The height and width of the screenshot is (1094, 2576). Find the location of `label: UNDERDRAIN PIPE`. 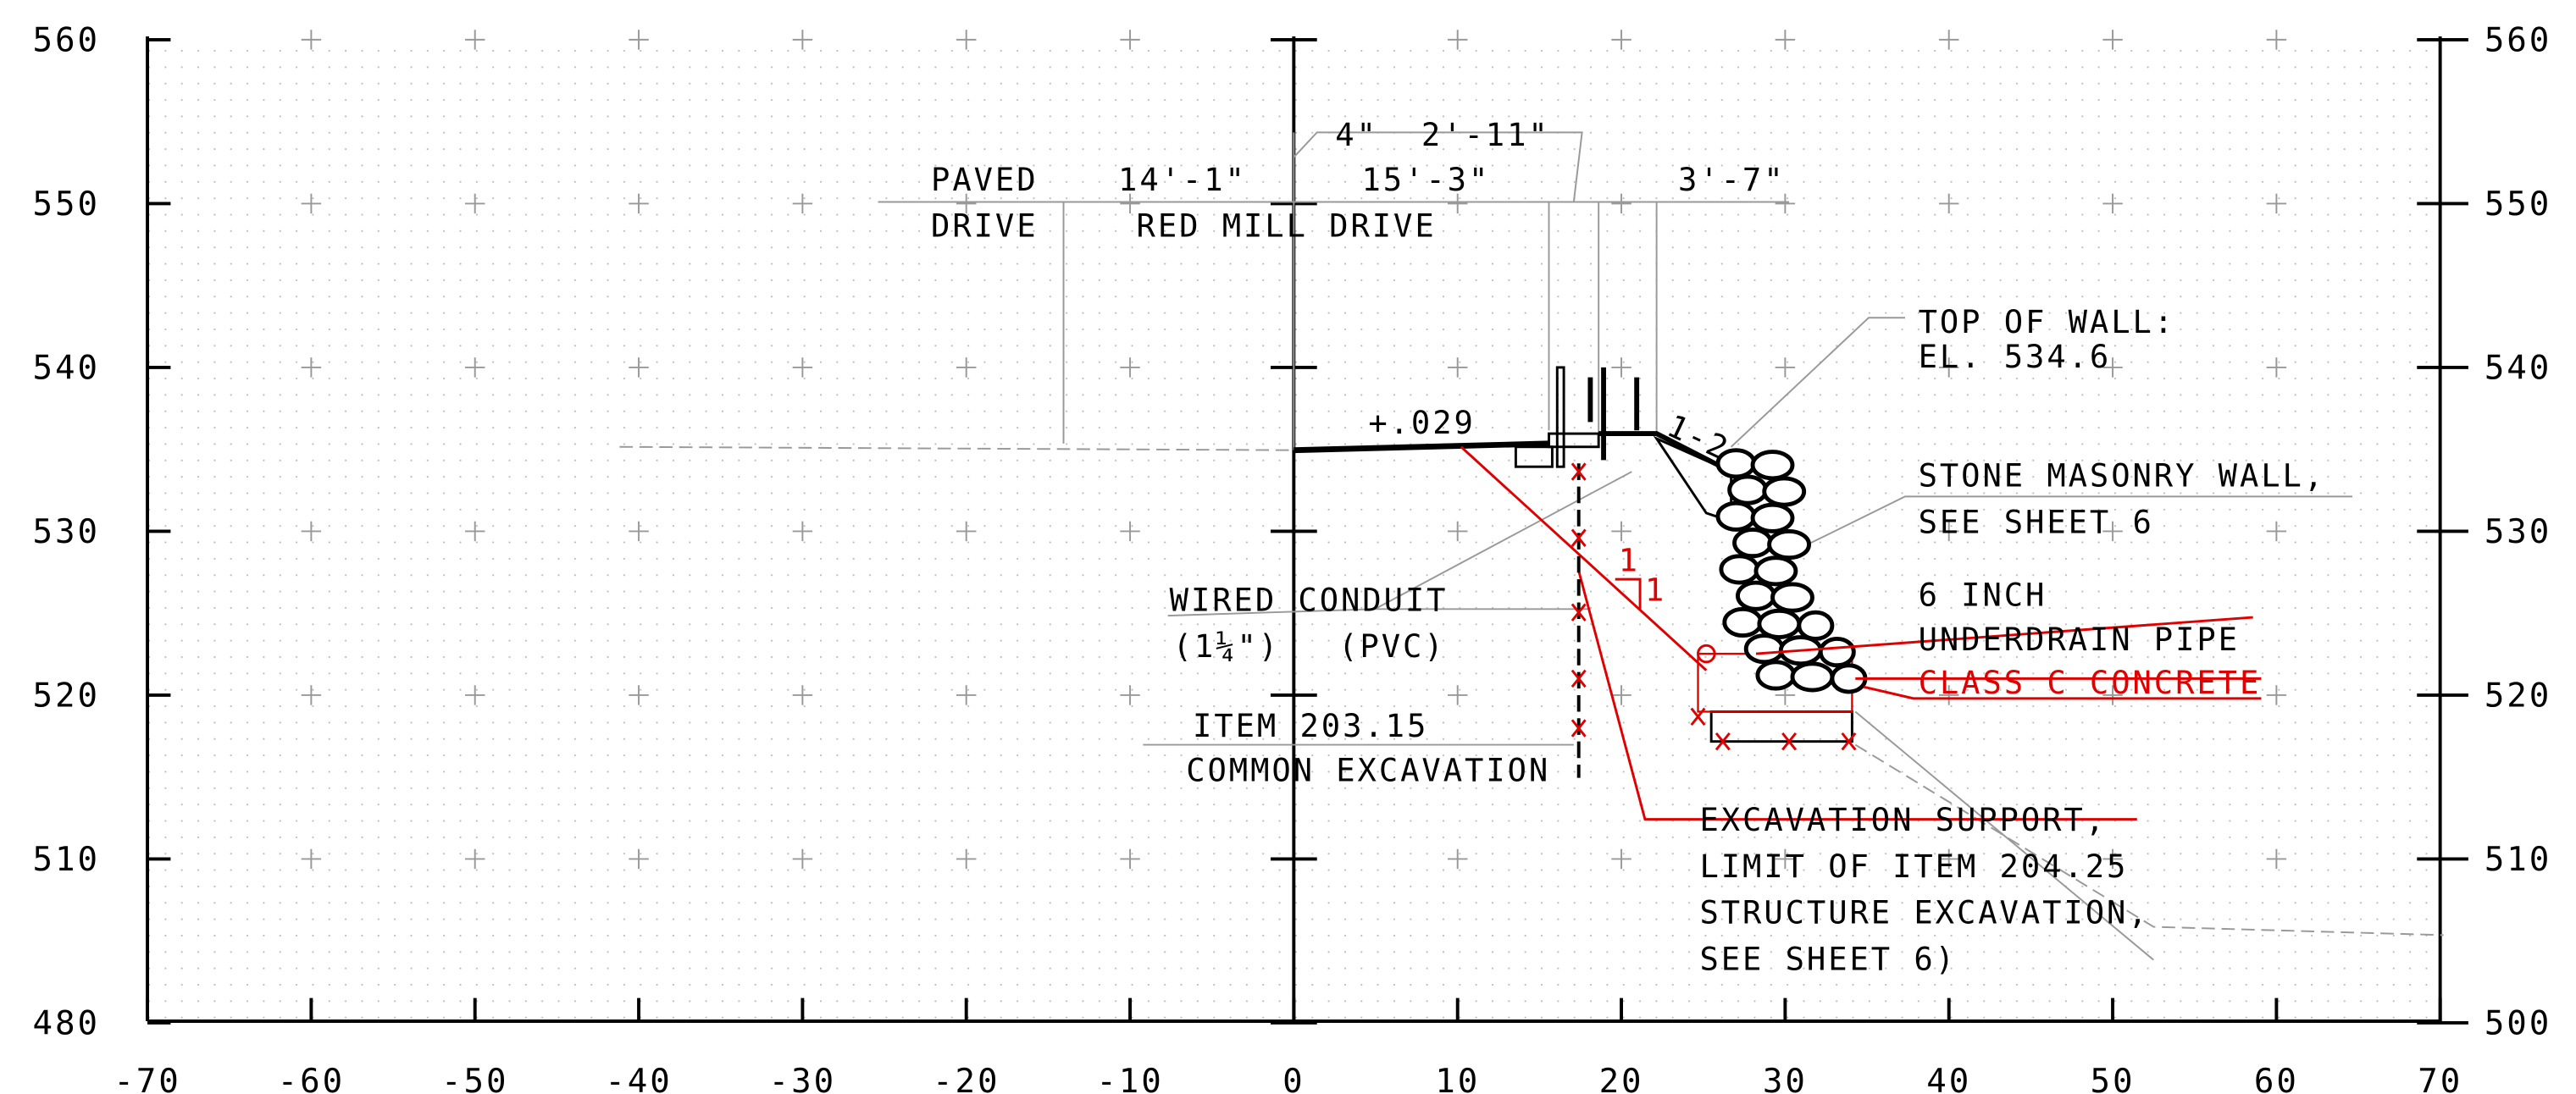

label: UNDERDRAIN PIPE is located at coordinates (2079, 640).